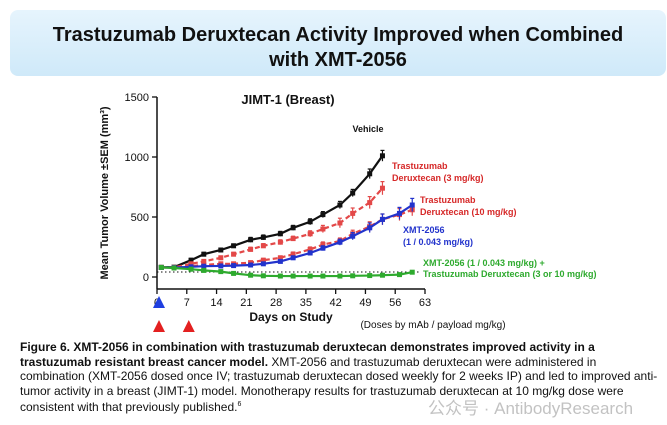  What do you see at coordinates (438, 242) in the screenshot?
I see `annotation-xmt-line2: (1 / 0.043 mg/kg)` at bounding box center [438, 242].